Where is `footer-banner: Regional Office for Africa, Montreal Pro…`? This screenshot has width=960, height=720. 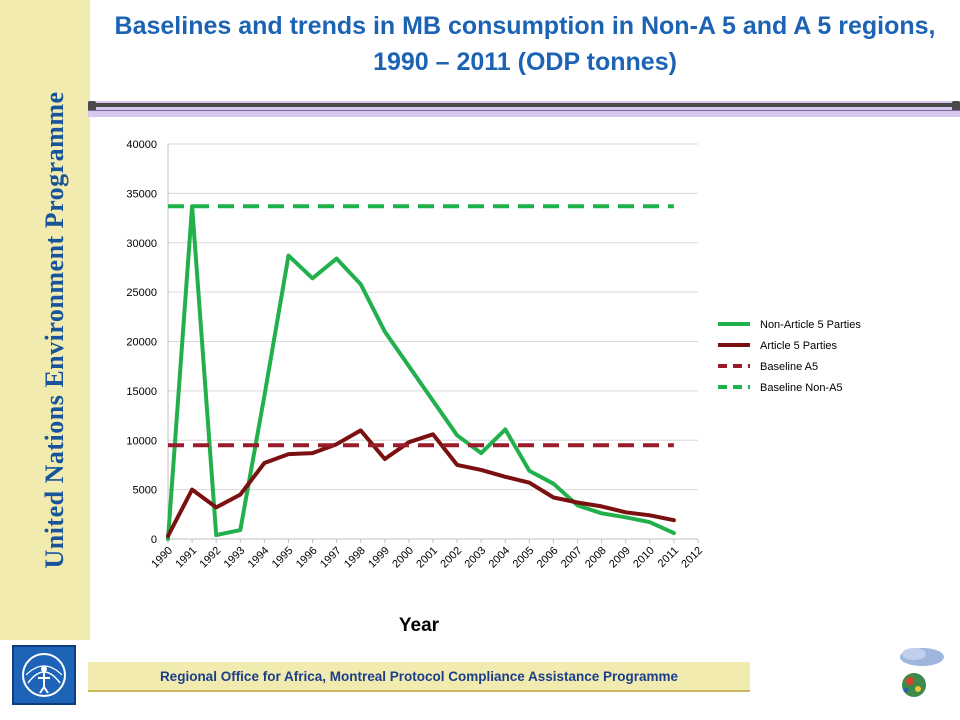 footer-banner: Regional Office for Africa, Montreal Pro… is located at coordinates (419, 677).